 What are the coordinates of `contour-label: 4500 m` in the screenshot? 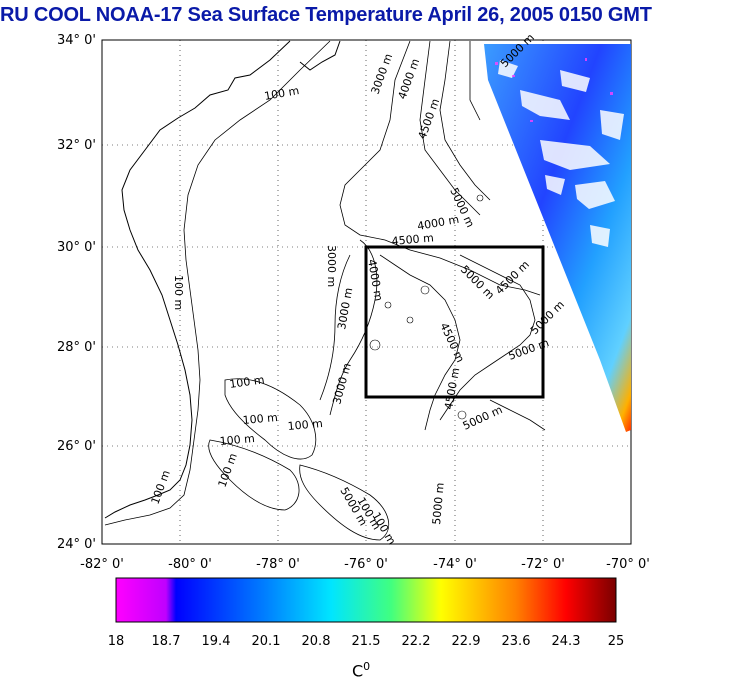 It's located at (412, 239).